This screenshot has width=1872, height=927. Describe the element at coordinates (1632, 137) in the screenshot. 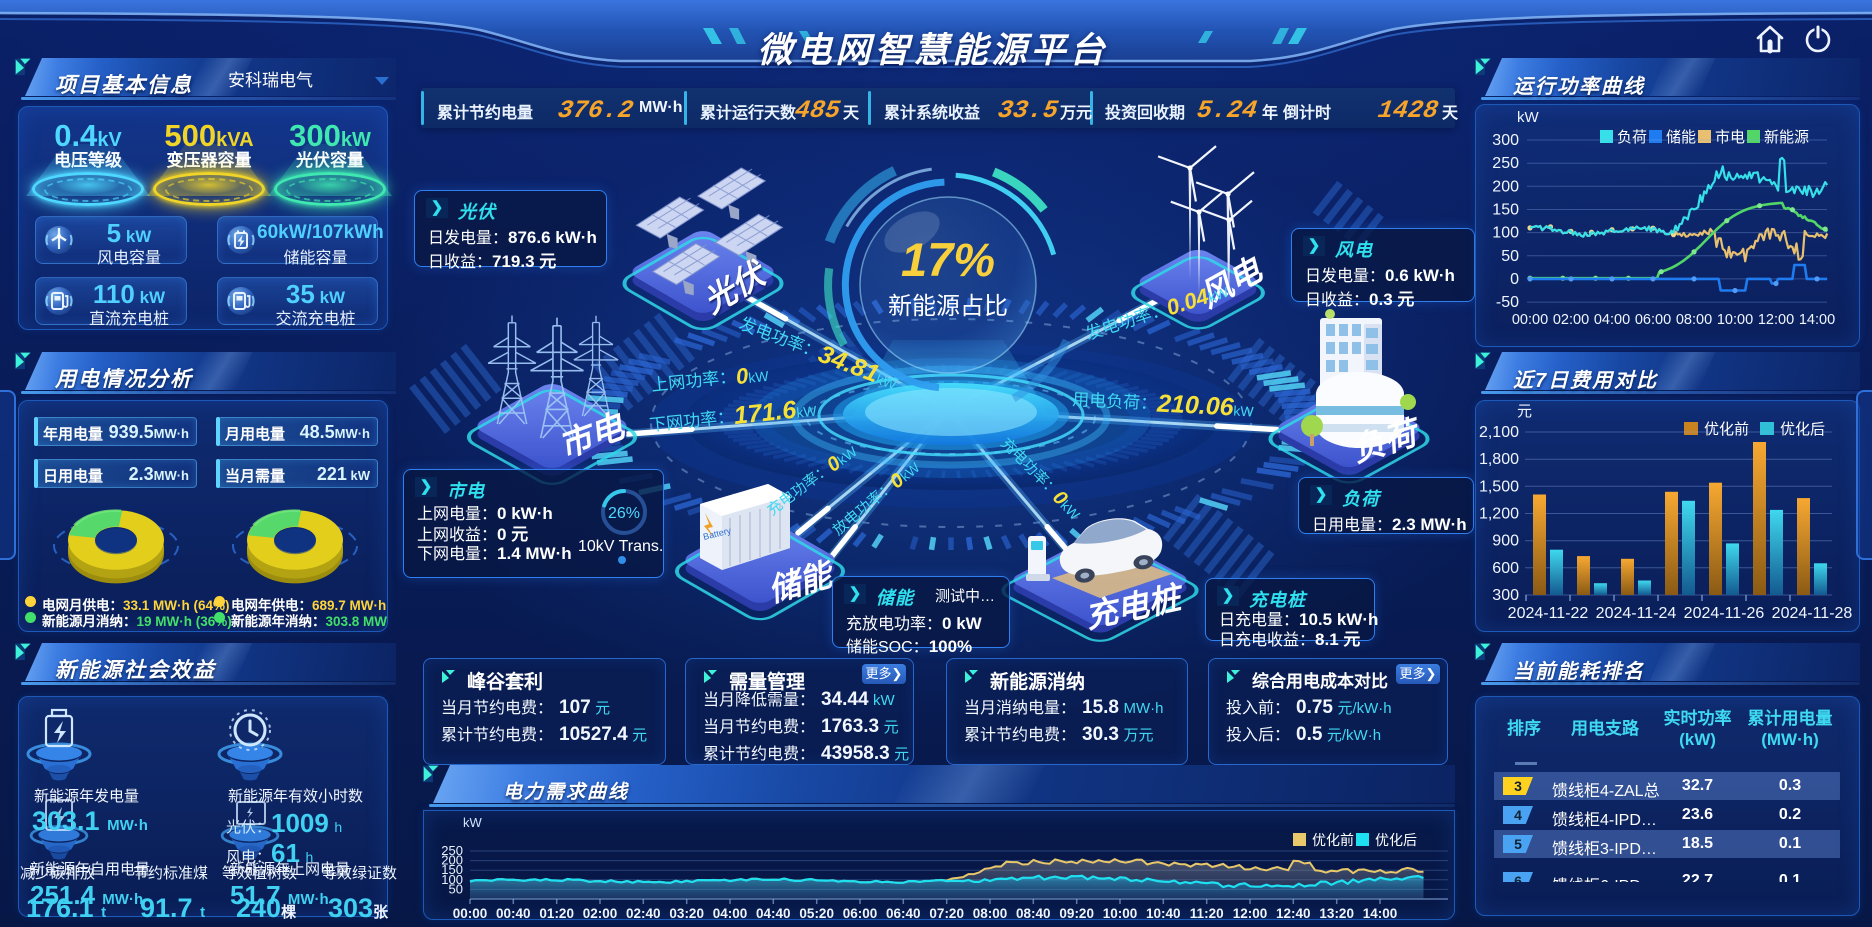

I see `svg-text: 负荷` at that location.